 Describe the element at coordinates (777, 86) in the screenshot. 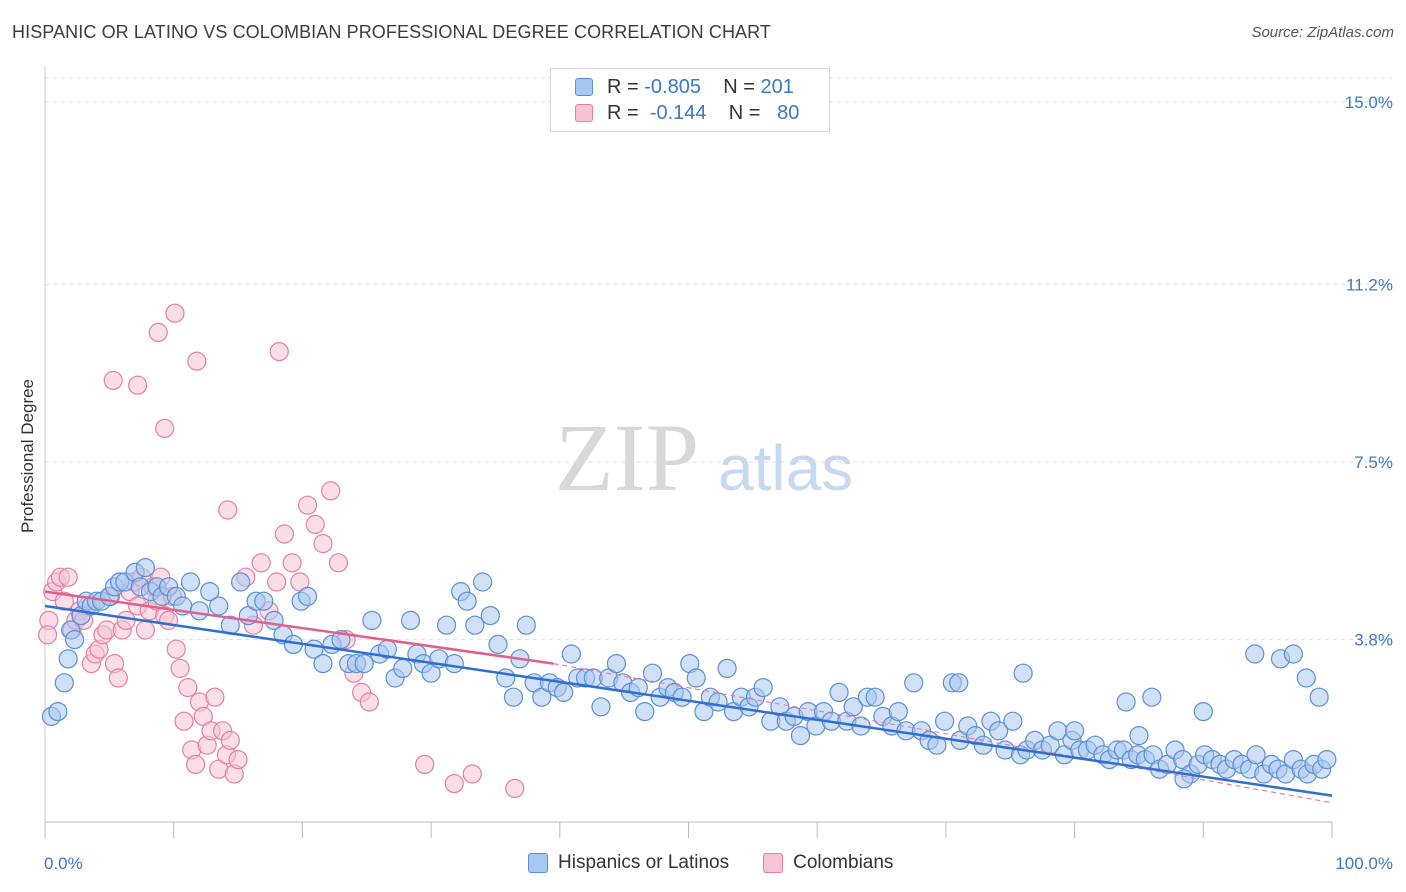

I see `legend-n-value: 201` at that location.